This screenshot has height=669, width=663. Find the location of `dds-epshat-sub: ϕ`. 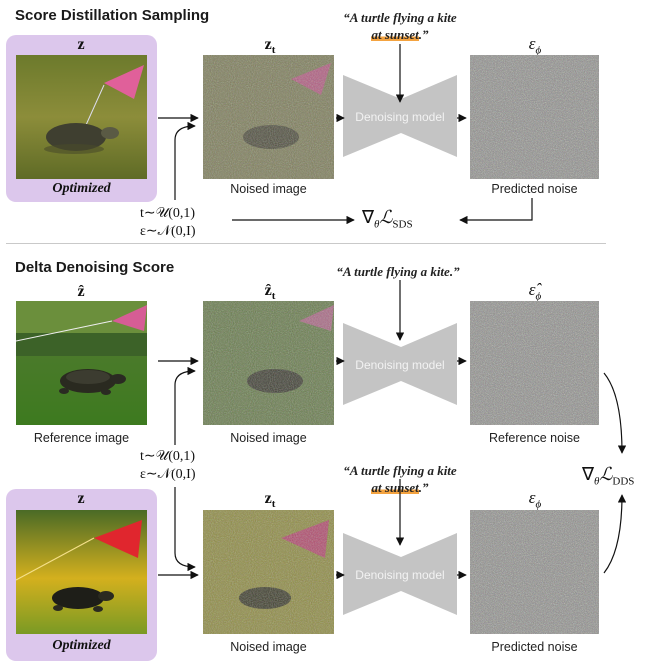

dds-epshat-sub: ϕ is located at coordinates (538, 296).